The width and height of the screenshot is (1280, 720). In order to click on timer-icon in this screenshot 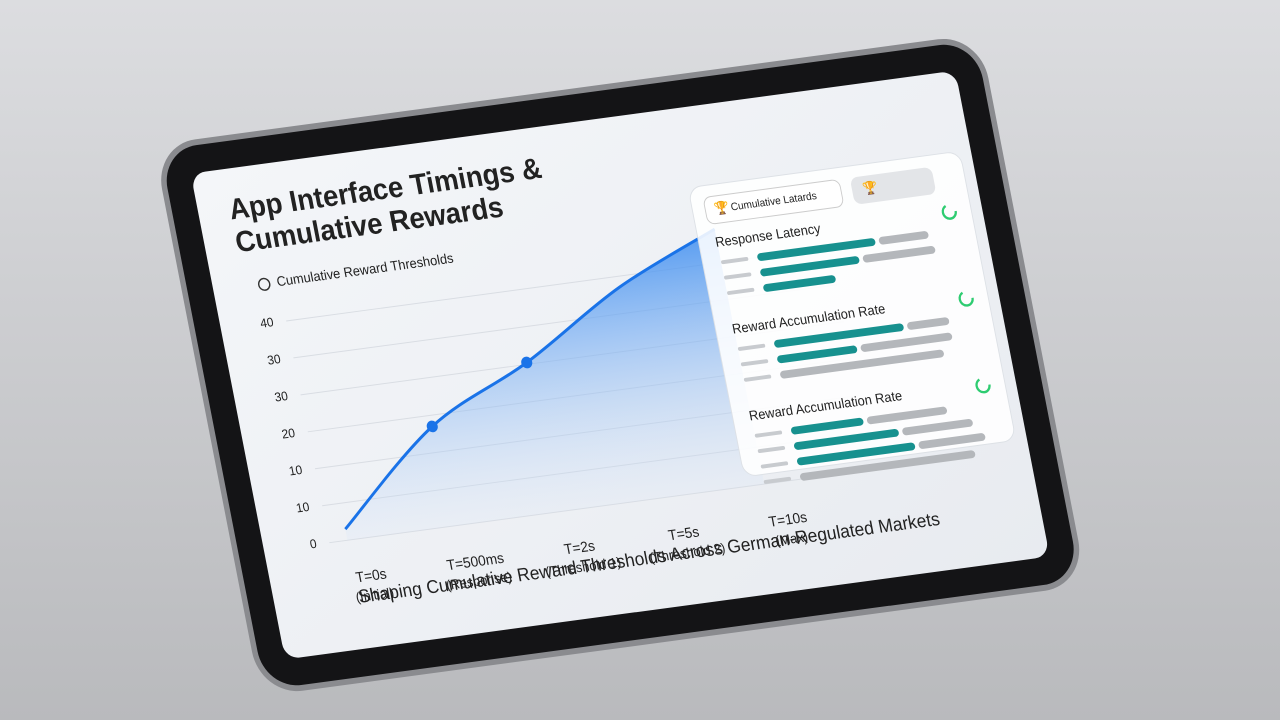, I will do `click(264, 284)`.